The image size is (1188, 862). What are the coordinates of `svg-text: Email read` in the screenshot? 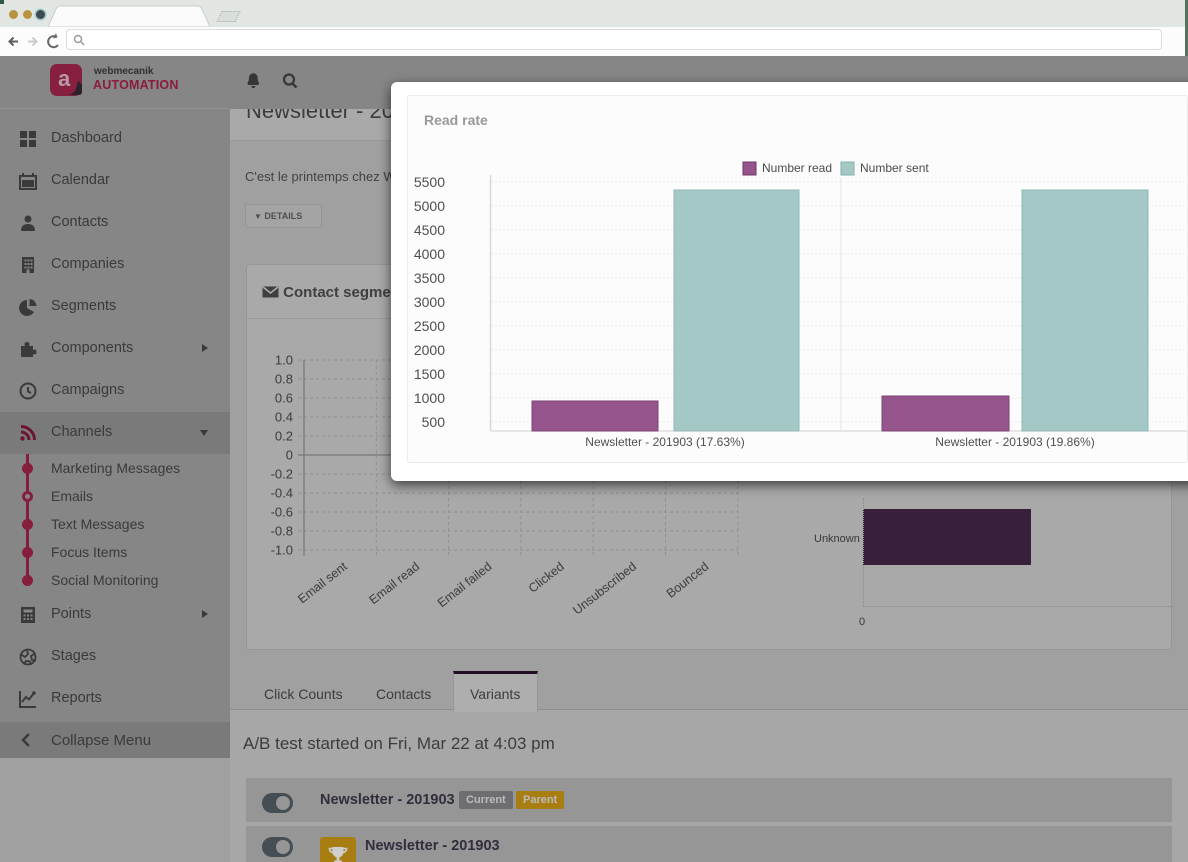 It's located at (394, 583).